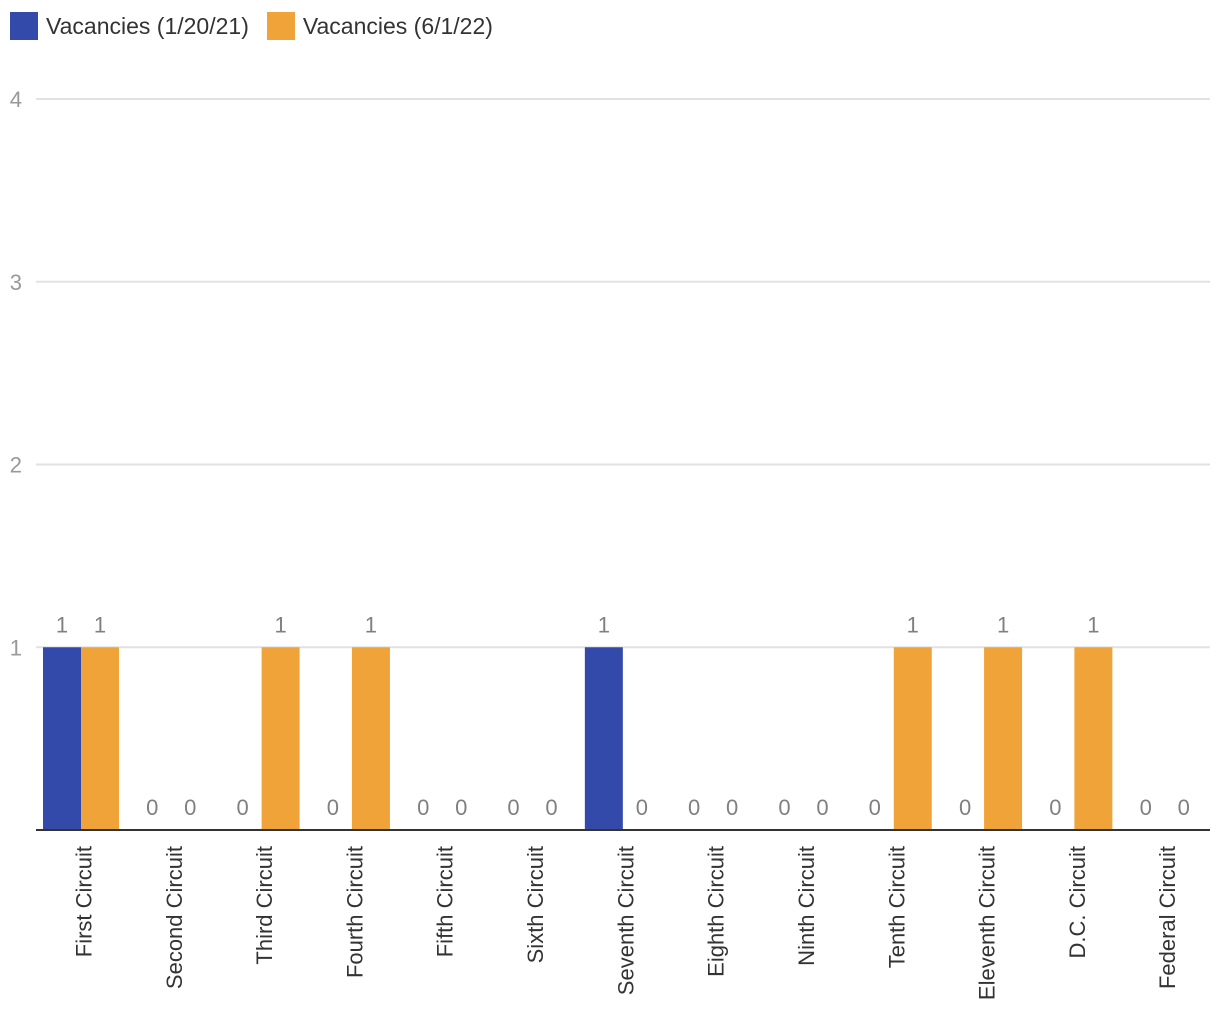 The image size is (1220, 1020). I want to click on x-tick-label: Fifth Circuit, so click(445, 901).